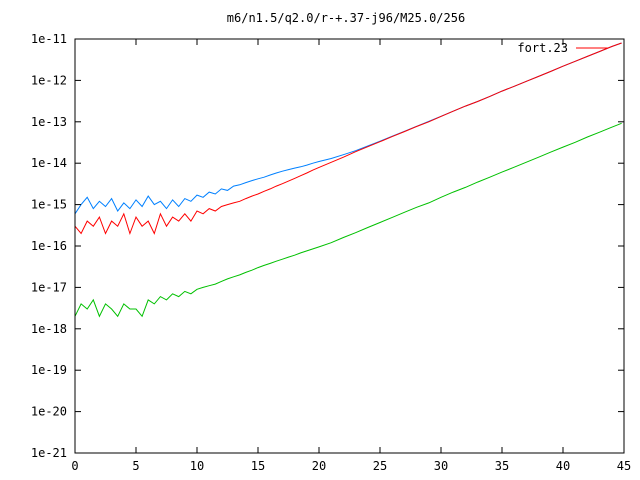 This screenshot has width=640, height=480. I want to click on x-tick-label: 0, so click(74, 466).